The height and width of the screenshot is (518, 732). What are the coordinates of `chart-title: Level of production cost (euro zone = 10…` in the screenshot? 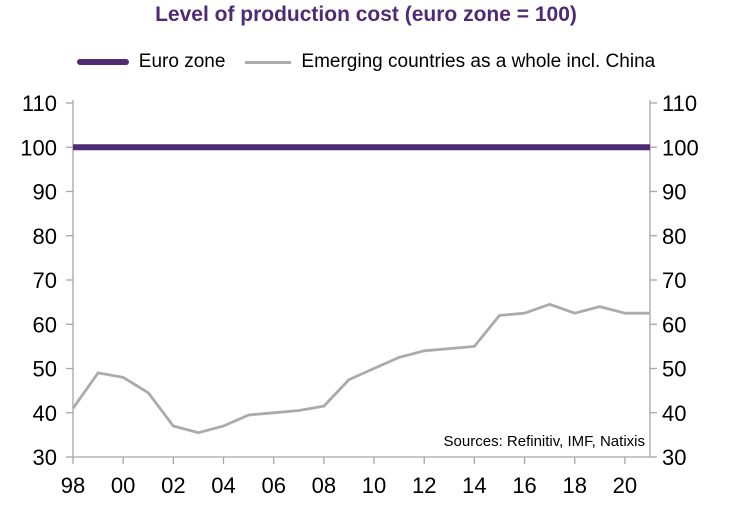 It's located at (366, 14).